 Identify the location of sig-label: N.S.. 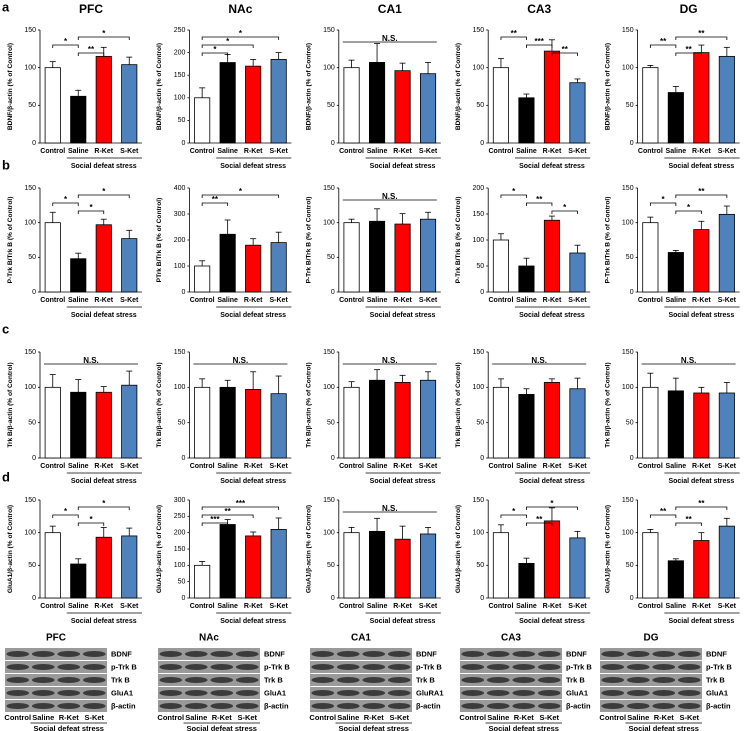
(241, 360).